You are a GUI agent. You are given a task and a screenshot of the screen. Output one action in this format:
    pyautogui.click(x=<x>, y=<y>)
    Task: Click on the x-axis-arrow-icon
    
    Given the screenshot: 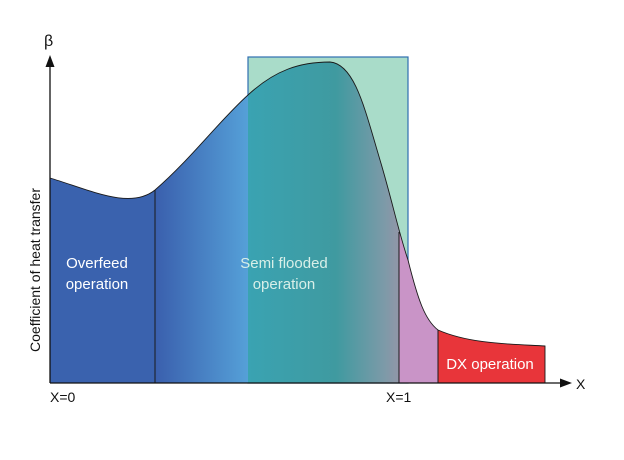 What is the action you would take?
    pyautogui.click(x=566, y=383)
    